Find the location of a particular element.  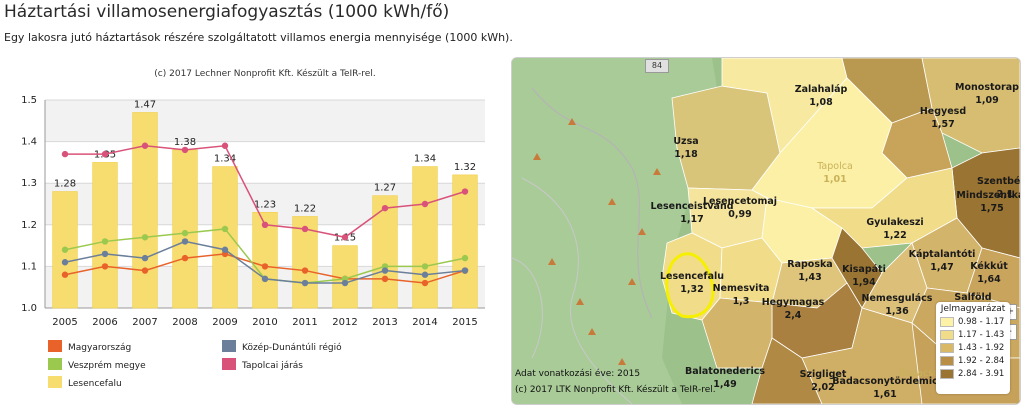

map-place-name: Lesencefalu is located at coordinates (692, 276).